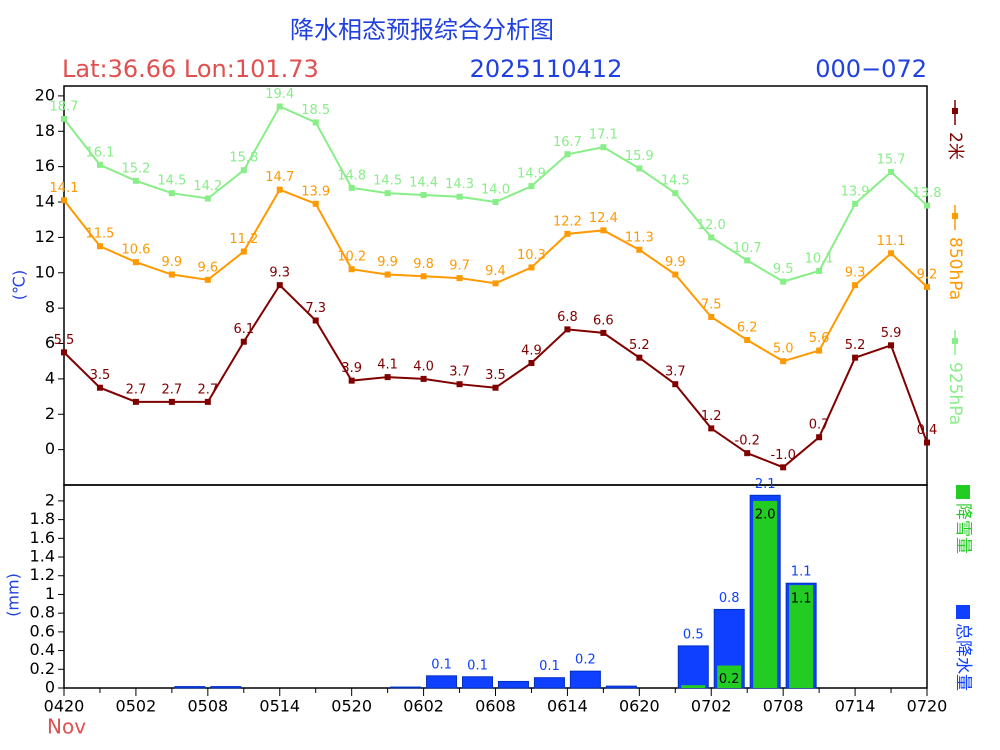  I want to click on y-tick-label: 16, so click(45, 165).